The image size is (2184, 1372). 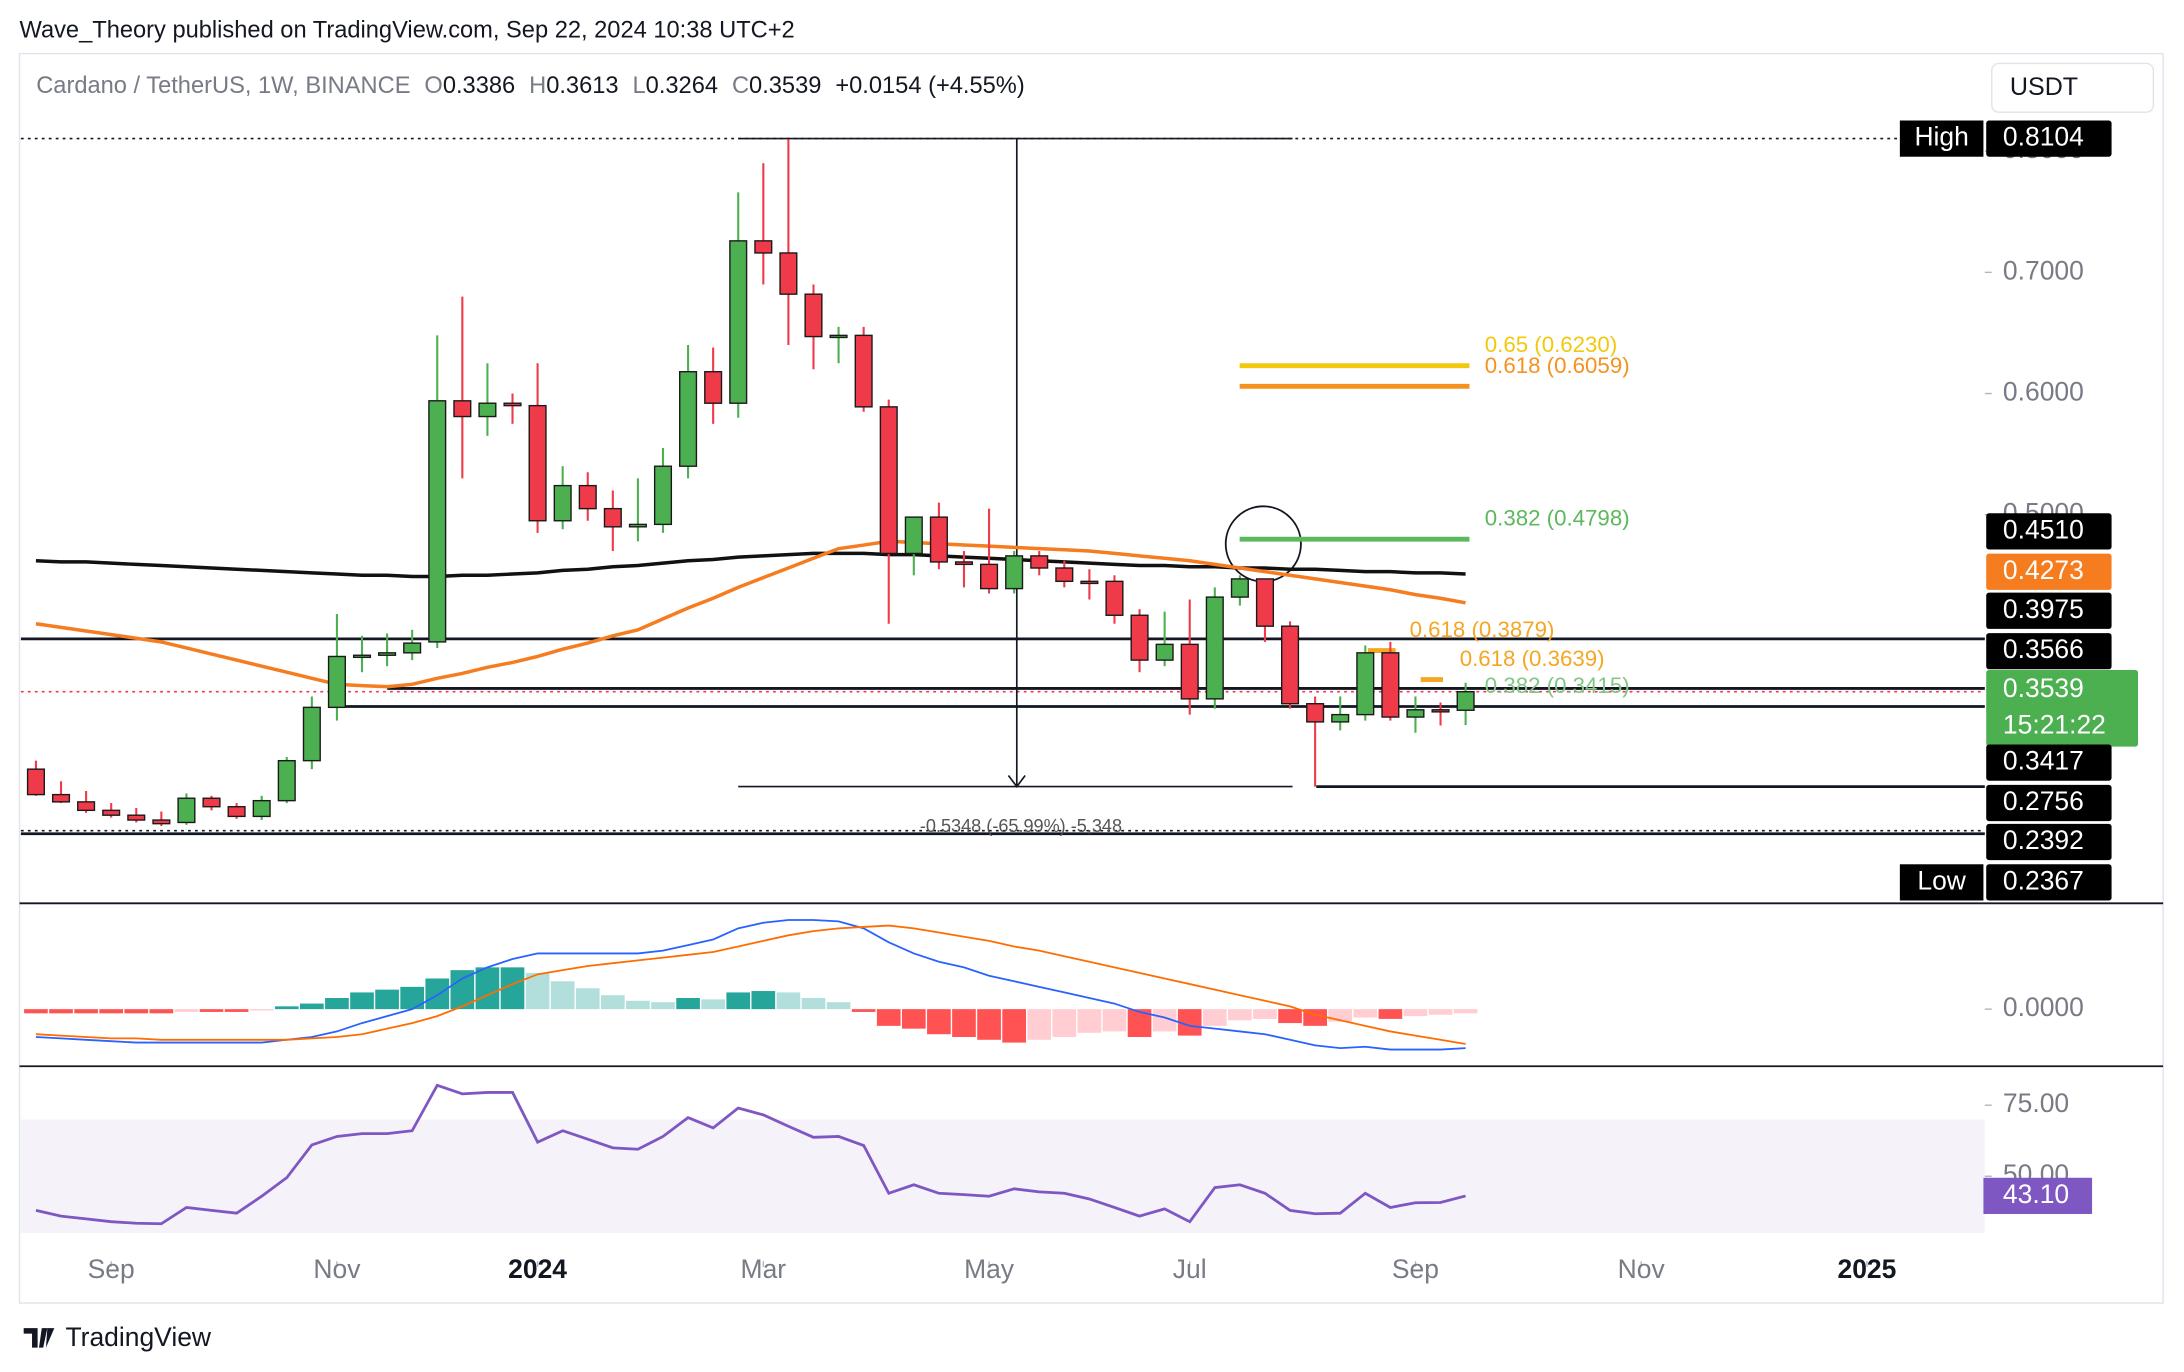 I want to click on price-label: 0.4273, so click(x=2043, y=570).